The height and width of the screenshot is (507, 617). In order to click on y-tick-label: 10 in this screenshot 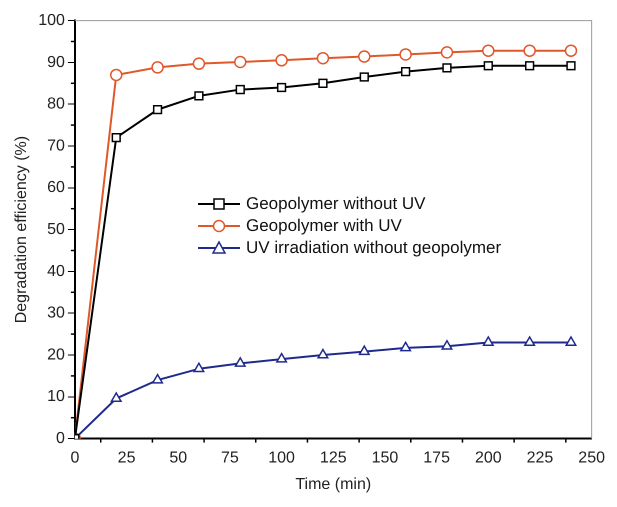, I will do `click(56, 397)`.